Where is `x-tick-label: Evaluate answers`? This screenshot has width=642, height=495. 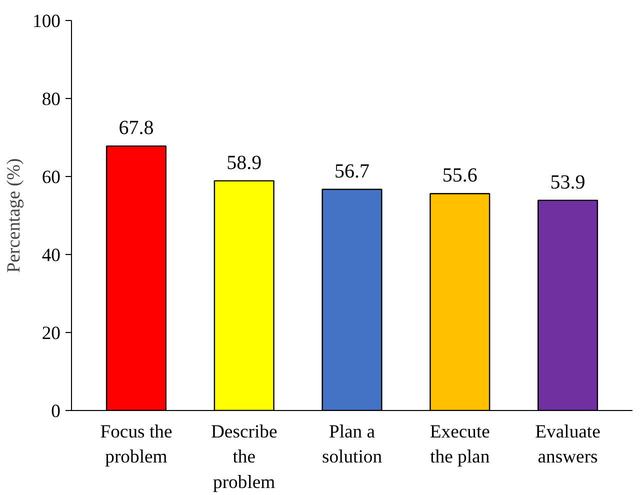 x-tick-label: Evaluate answers is located at coordinates (567, 445).